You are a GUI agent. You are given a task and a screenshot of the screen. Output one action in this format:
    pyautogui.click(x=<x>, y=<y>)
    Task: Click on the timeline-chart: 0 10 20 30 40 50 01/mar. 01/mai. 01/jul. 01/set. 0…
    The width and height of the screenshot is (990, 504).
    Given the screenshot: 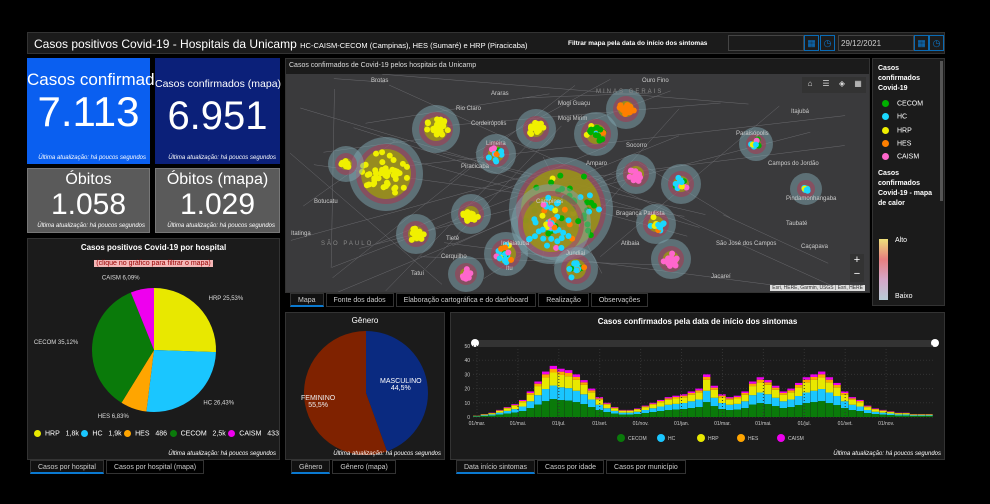 What is the action you would take?
    pyautogui.click(x=698, y=387)
    